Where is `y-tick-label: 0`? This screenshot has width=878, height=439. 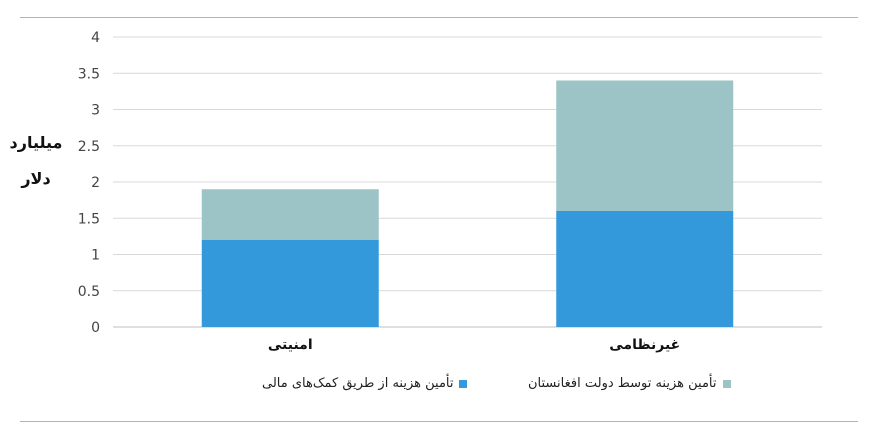
y-tick-label: 0 is located at coordinates (95, 328).